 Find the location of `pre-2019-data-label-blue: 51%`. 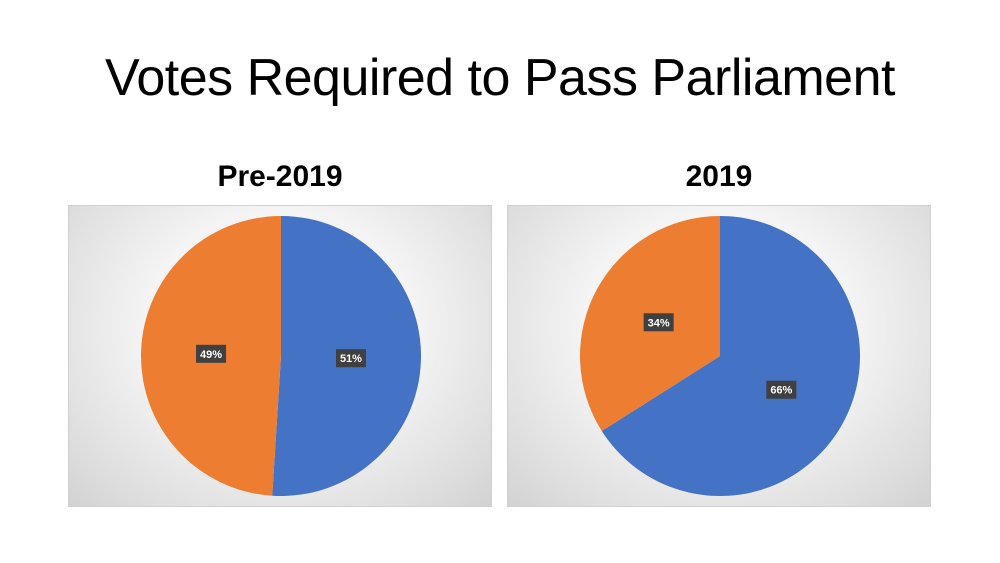

pre-2019-data-label-blue: 51% is located at coordinates (350, 358).